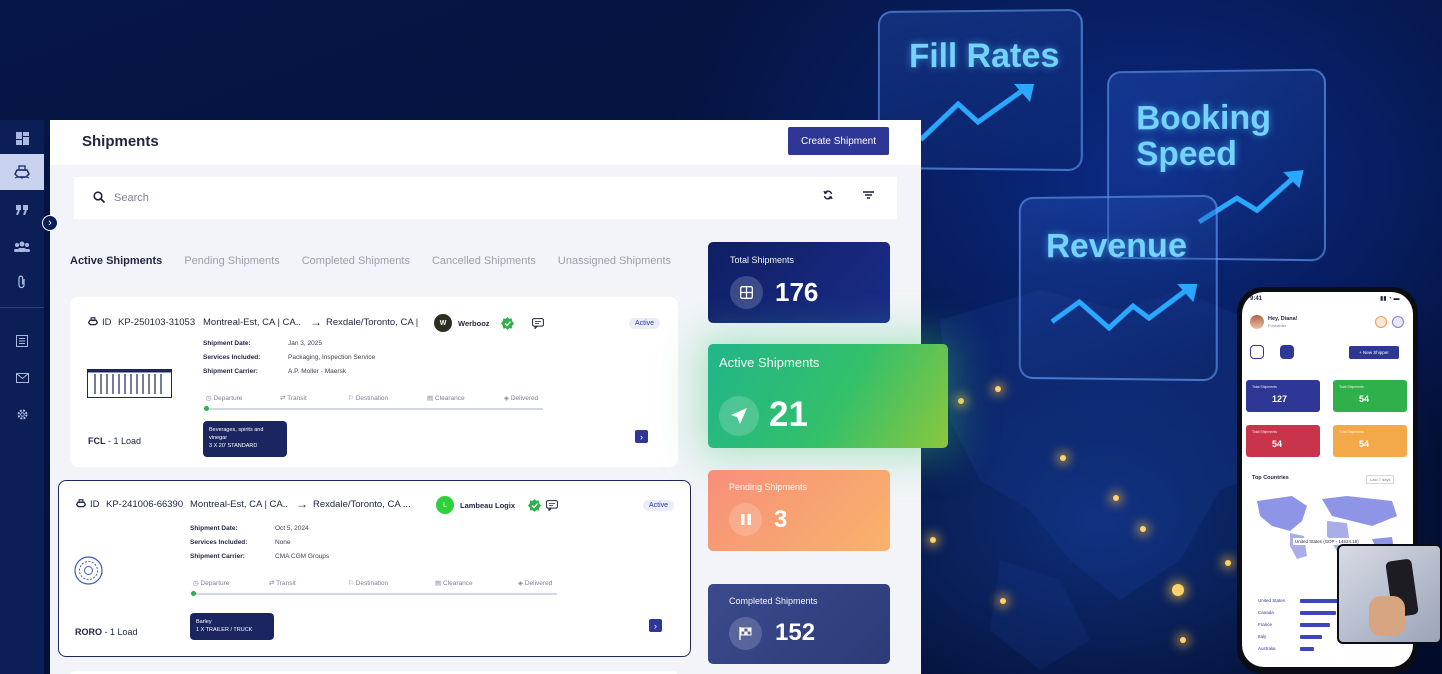  What do you see at coordinates (1256, 299) in the screenshot?
I see `phone-time: 9:41` at bounding box center [1256, 299].